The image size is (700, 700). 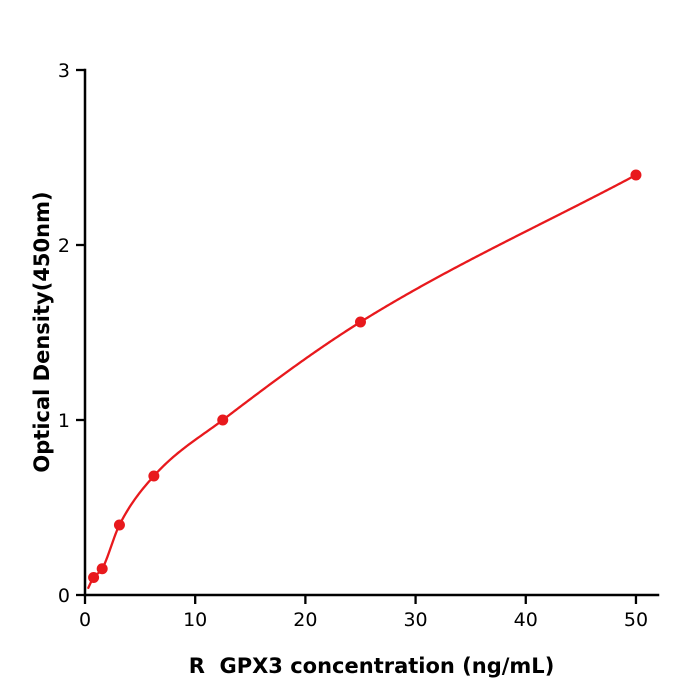 I want to click on y-tick-label: 3, so click(x=64, y=71).